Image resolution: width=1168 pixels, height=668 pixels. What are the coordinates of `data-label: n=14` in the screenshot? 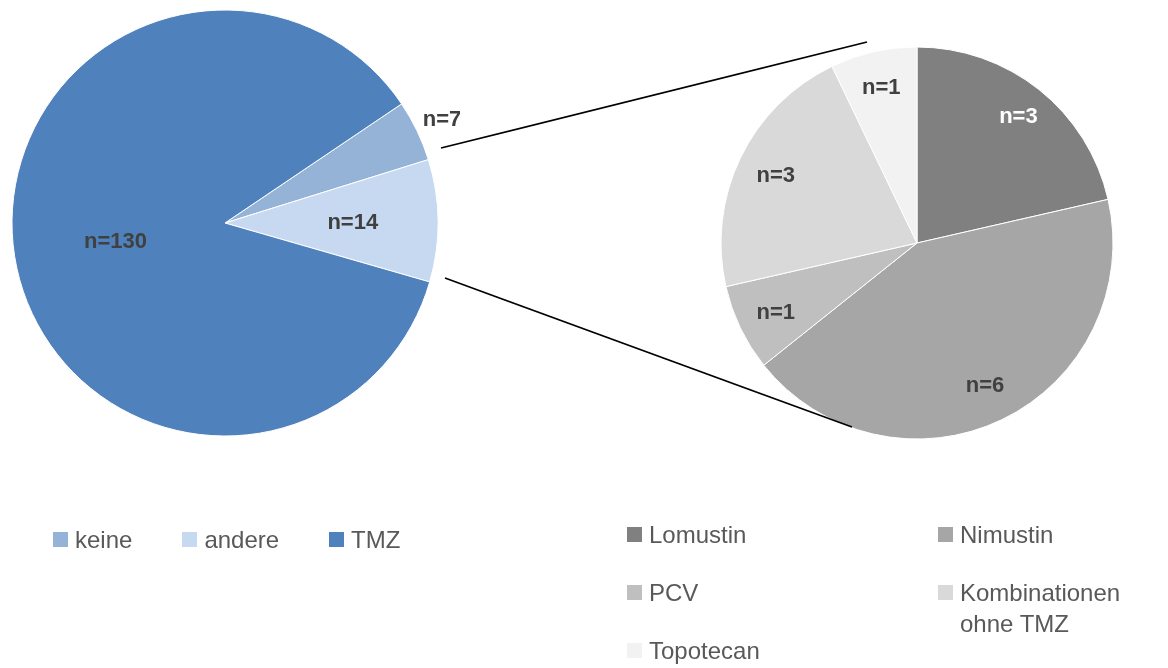 It's located at (353, 222).